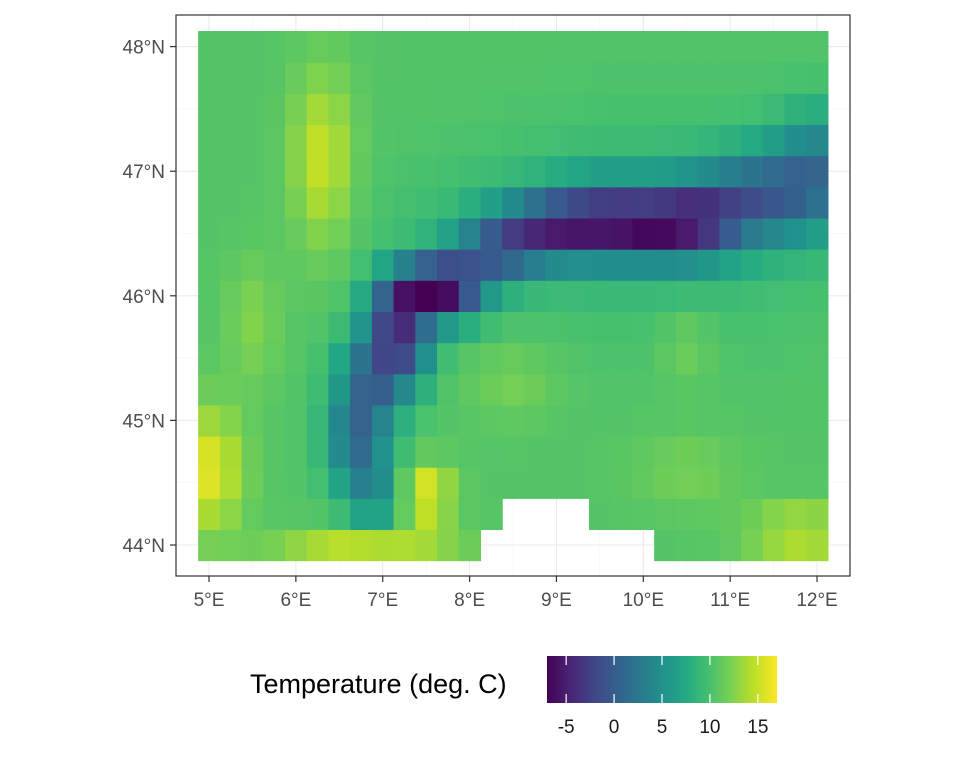 This screenshot has height=768, width=960. Describe the element at coordinates (469, 600) in the screenshot. I see `x-tick-label-3: 8°E` at that location.